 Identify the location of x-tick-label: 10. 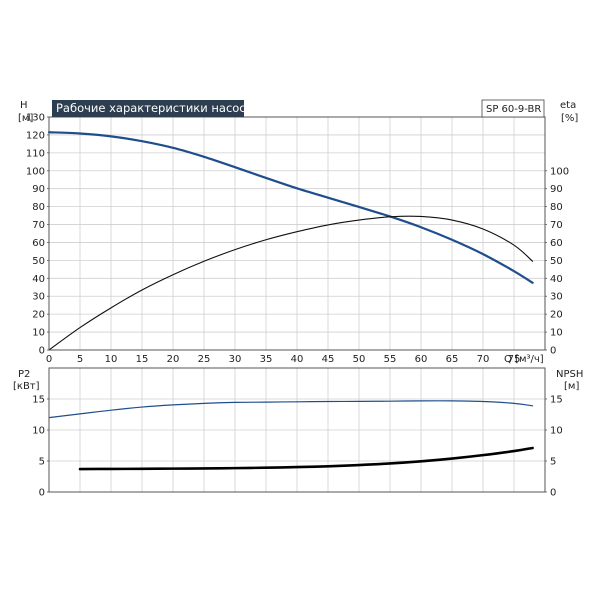
(111, 359).